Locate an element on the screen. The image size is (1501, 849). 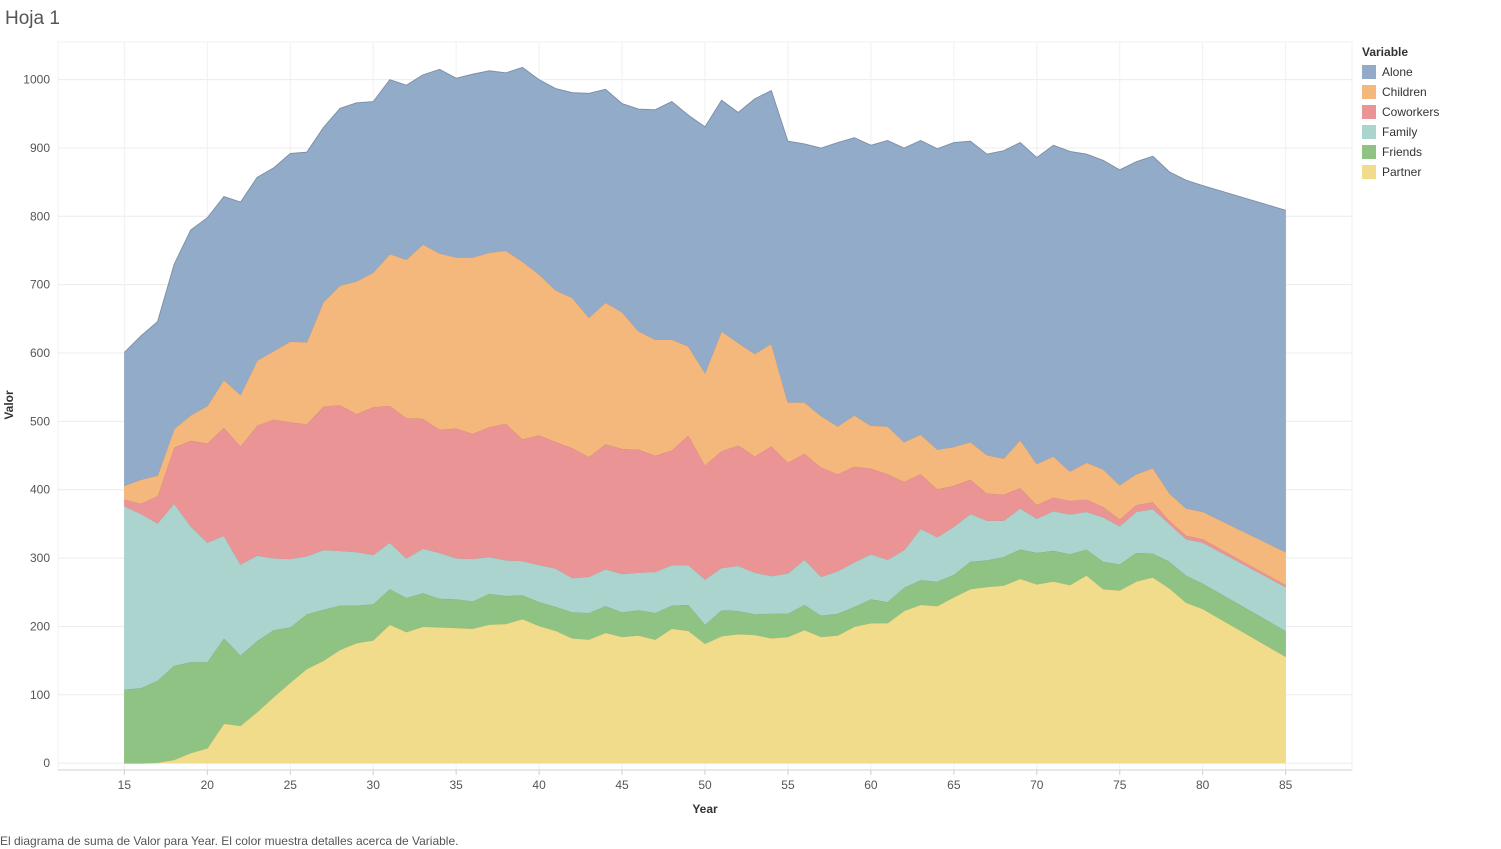
y-tick-label: 700 is located at coordinates (40, 285).